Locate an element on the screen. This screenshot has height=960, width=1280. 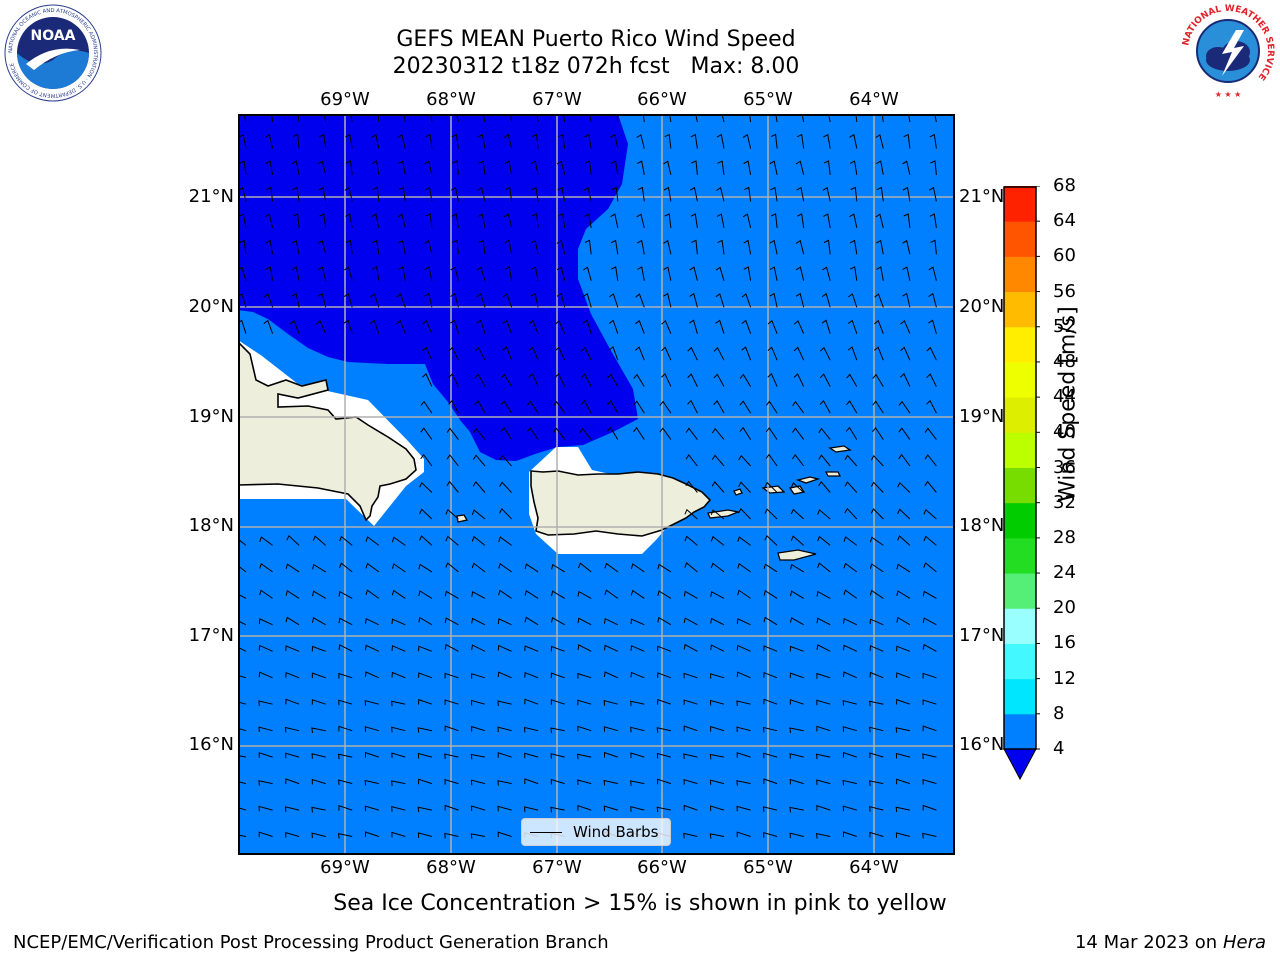
land-puerto-rico is located at coordinates (621, 503).